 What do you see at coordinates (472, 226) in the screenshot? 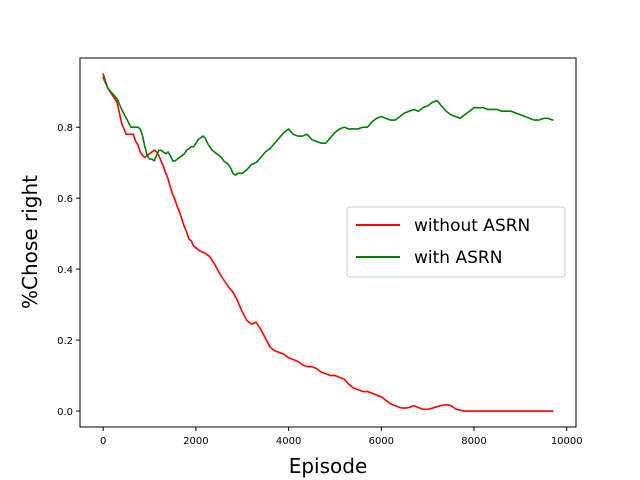
I see `legend-label-without-asrn: without ASRN` at bounding box center [472, 226].